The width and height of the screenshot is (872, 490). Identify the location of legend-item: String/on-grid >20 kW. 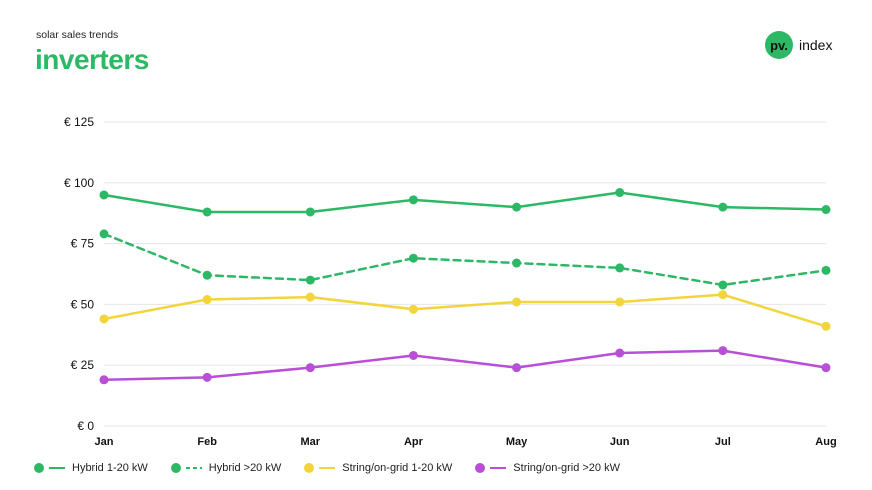
(547, 468).